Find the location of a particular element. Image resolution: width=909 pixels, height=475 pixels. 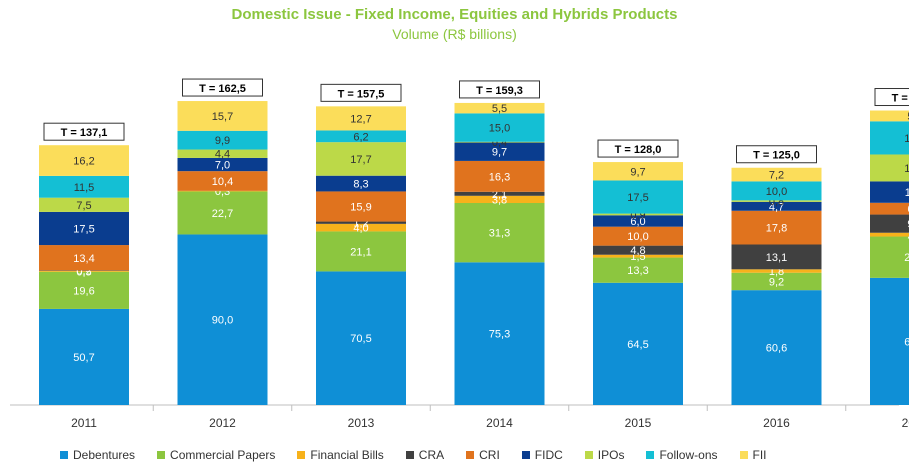

legend-item: CRI is located at coordinates (483, 455).